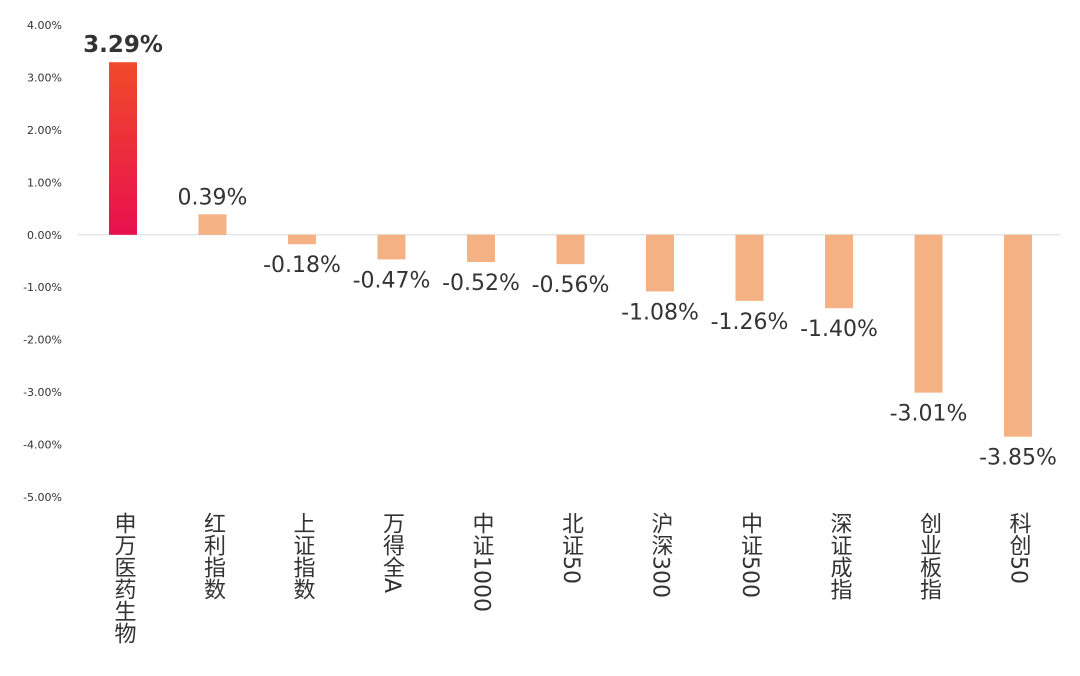 This screenshot has height=676, width=1080. Describe the element at coordinates (839, 329) in the screenshot. I see `data-label: -1.40%` at that location.